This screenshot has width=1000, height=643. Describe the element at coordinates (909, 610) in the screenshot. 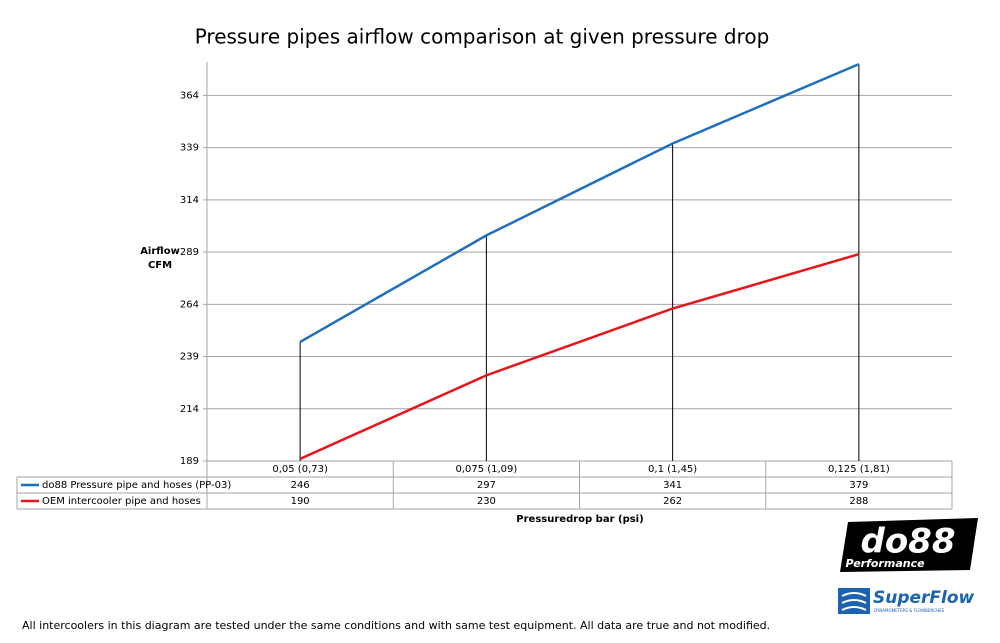

I see `logo-subtext: DYNAMOMETERS & FLOWBENCHES` at that location.